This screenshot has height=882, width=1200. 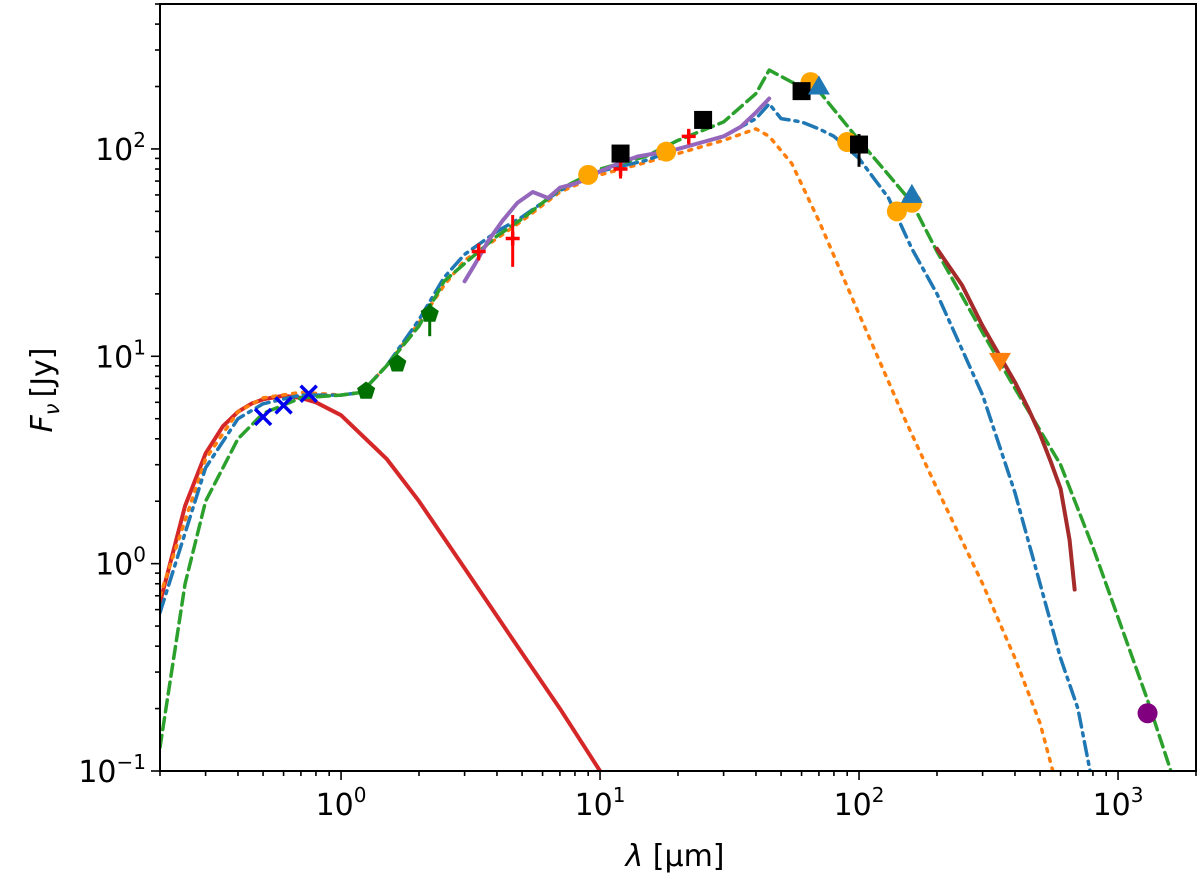 What do you see at coordinates (617, 190) in the screenshot?
I see `series-line-spitzer-spectrum` at bounding box center [617, 190].